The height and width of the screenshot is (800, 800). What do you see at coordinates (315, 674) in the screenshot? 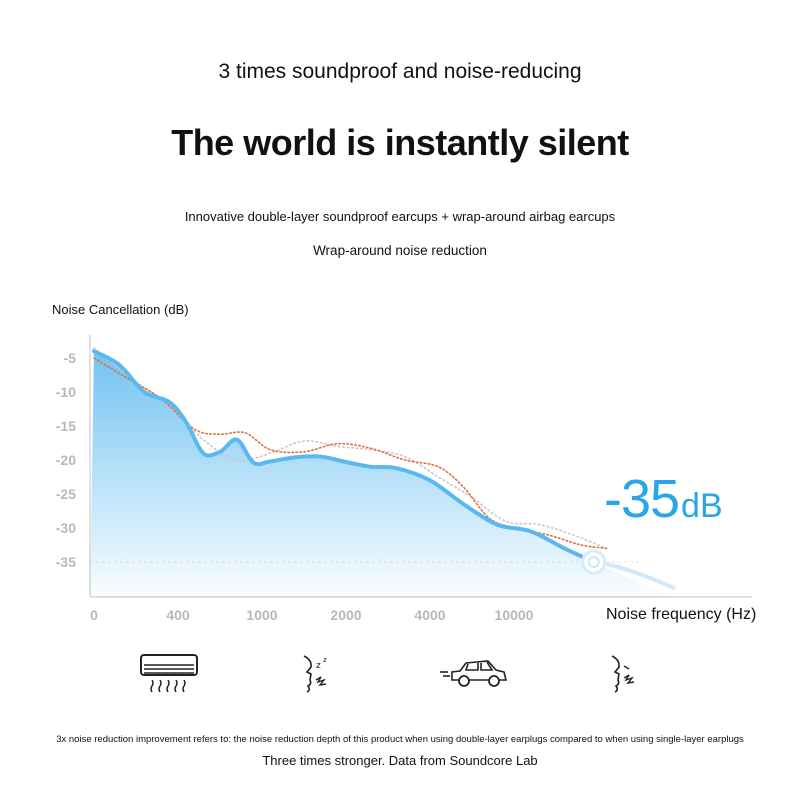
I see `snoring-person-icon: z z` at bounding box center [315, 674].